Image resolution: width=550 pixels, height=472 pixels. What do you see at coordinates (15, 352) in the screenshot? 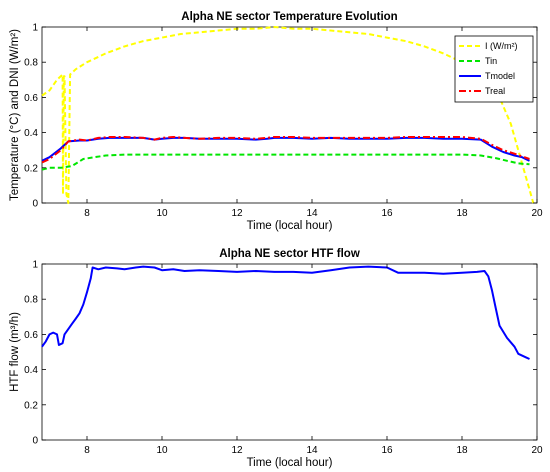
I see `y-axis-label: HTF flow (m³/h)` at bounding box center [15, 352].